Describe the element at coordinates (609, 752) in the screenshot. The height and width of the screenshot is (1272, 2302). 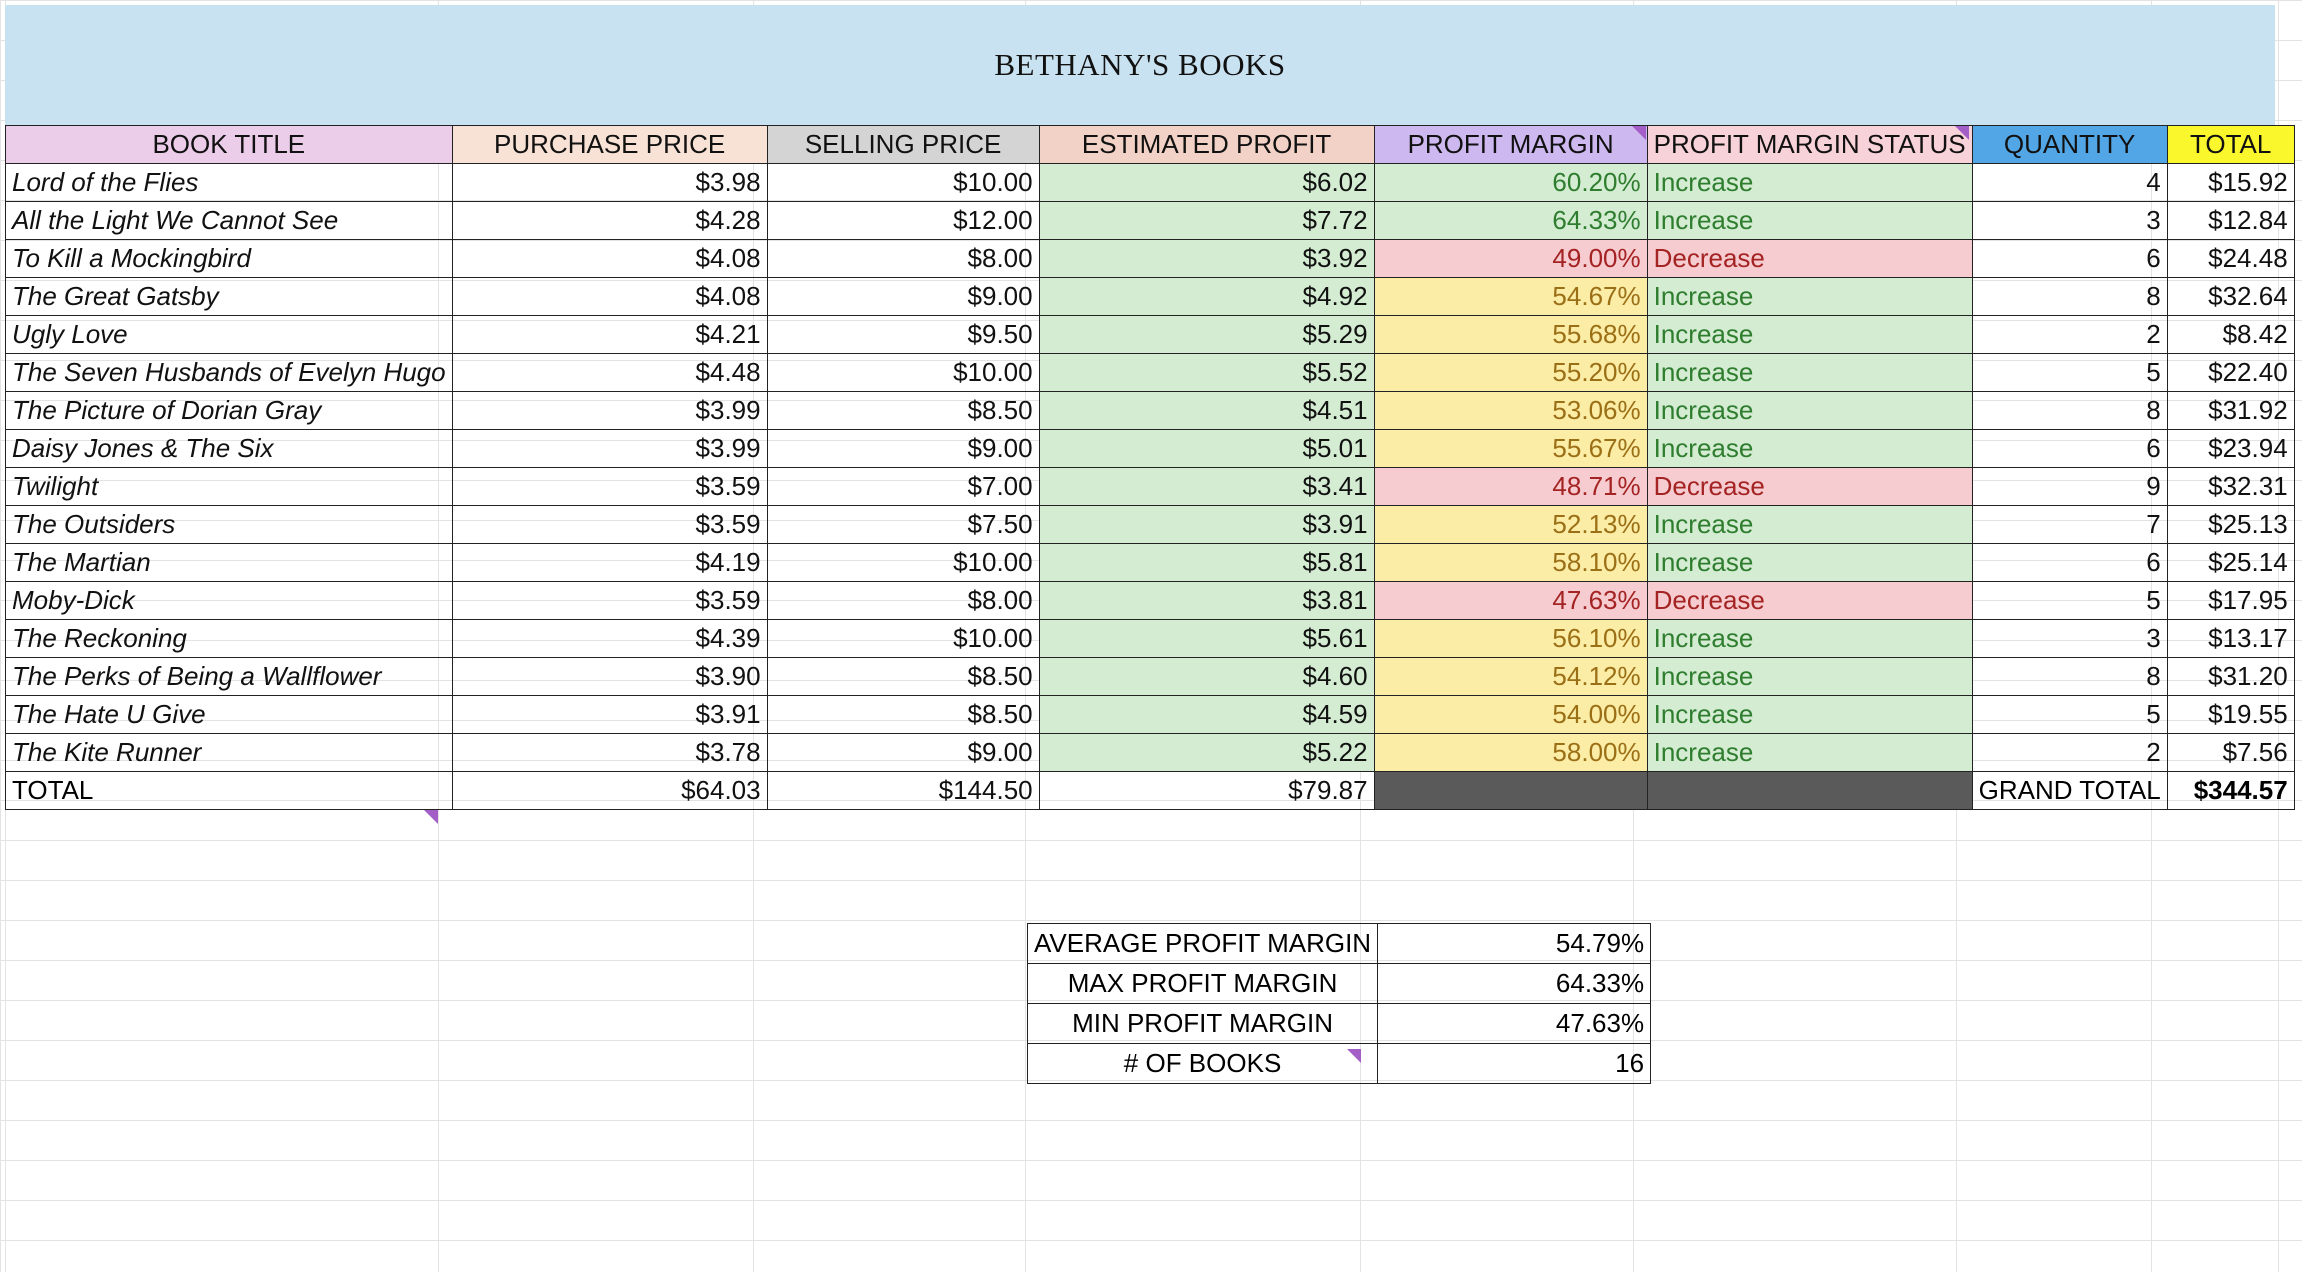
I see `purchase-price-cell: $3.78` at that location.